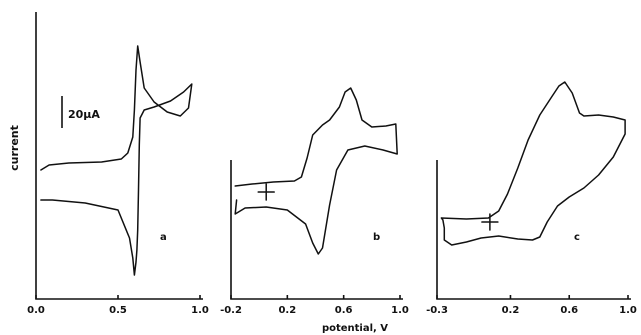 The width and height of the screenshot is (641, 335). Describe the element at coordinates (316, 230) in the screenshot. I see `axes-b` at that location.